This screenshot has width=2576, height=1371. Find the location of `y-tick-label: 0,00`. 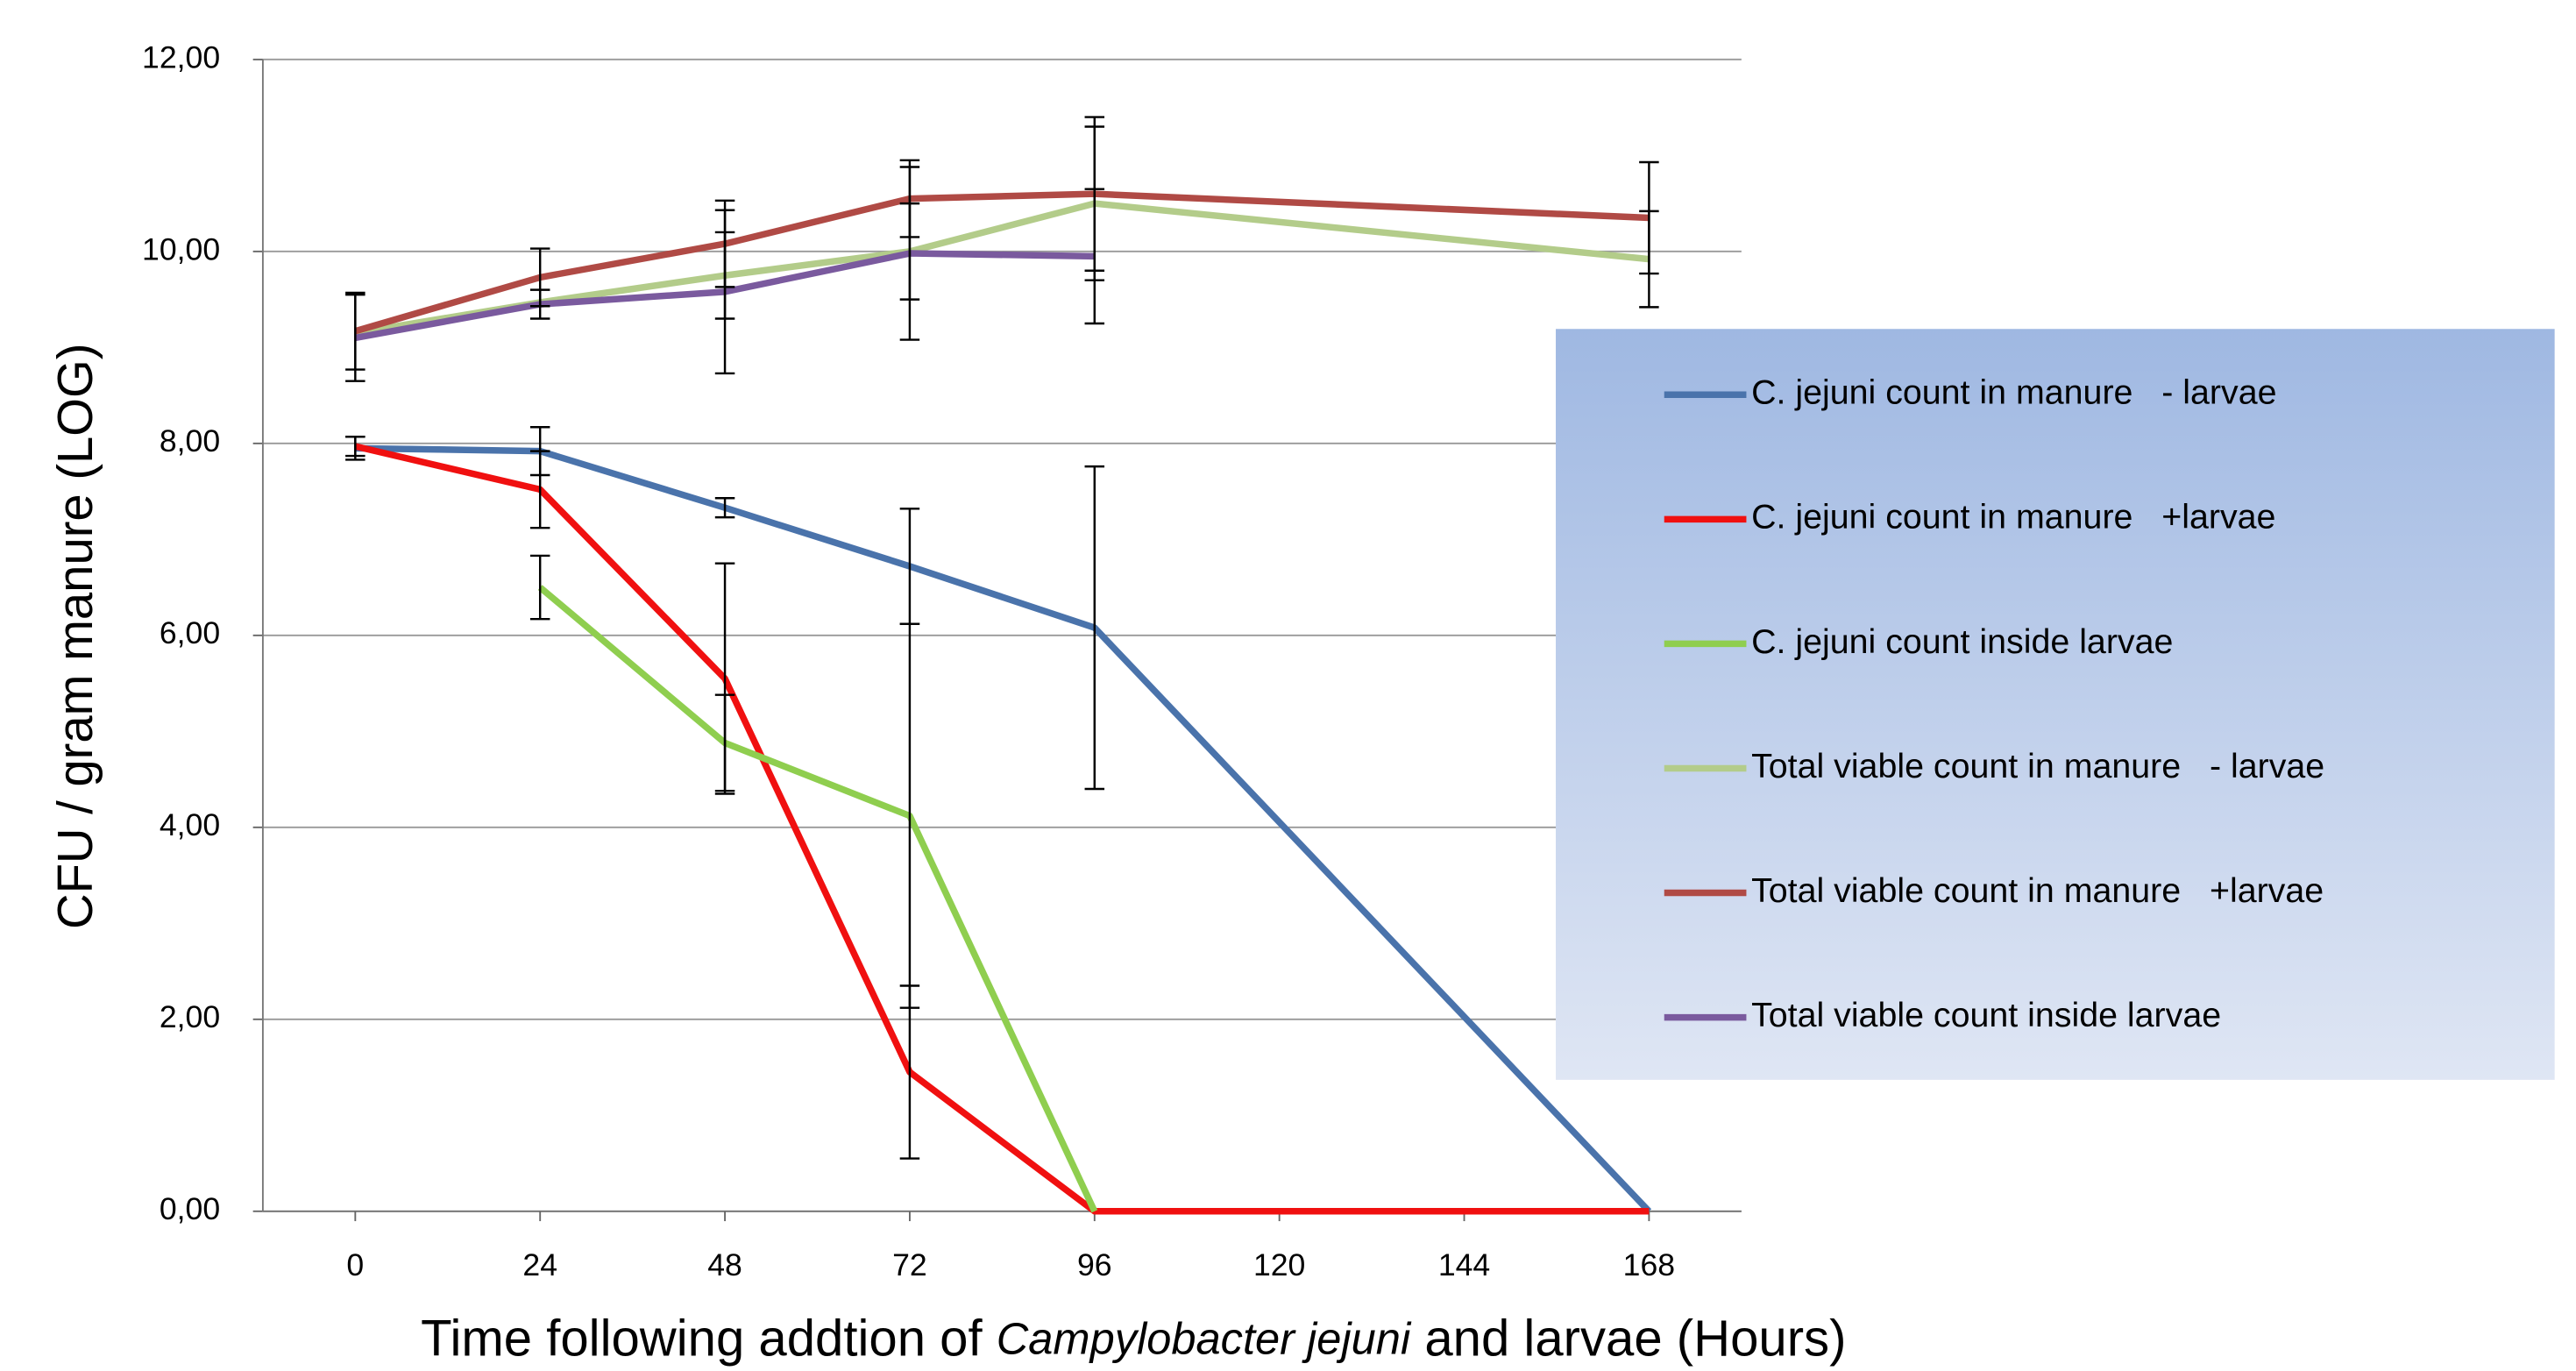

y-tick-label: 0,00 is located at coordinates (190, 1208).